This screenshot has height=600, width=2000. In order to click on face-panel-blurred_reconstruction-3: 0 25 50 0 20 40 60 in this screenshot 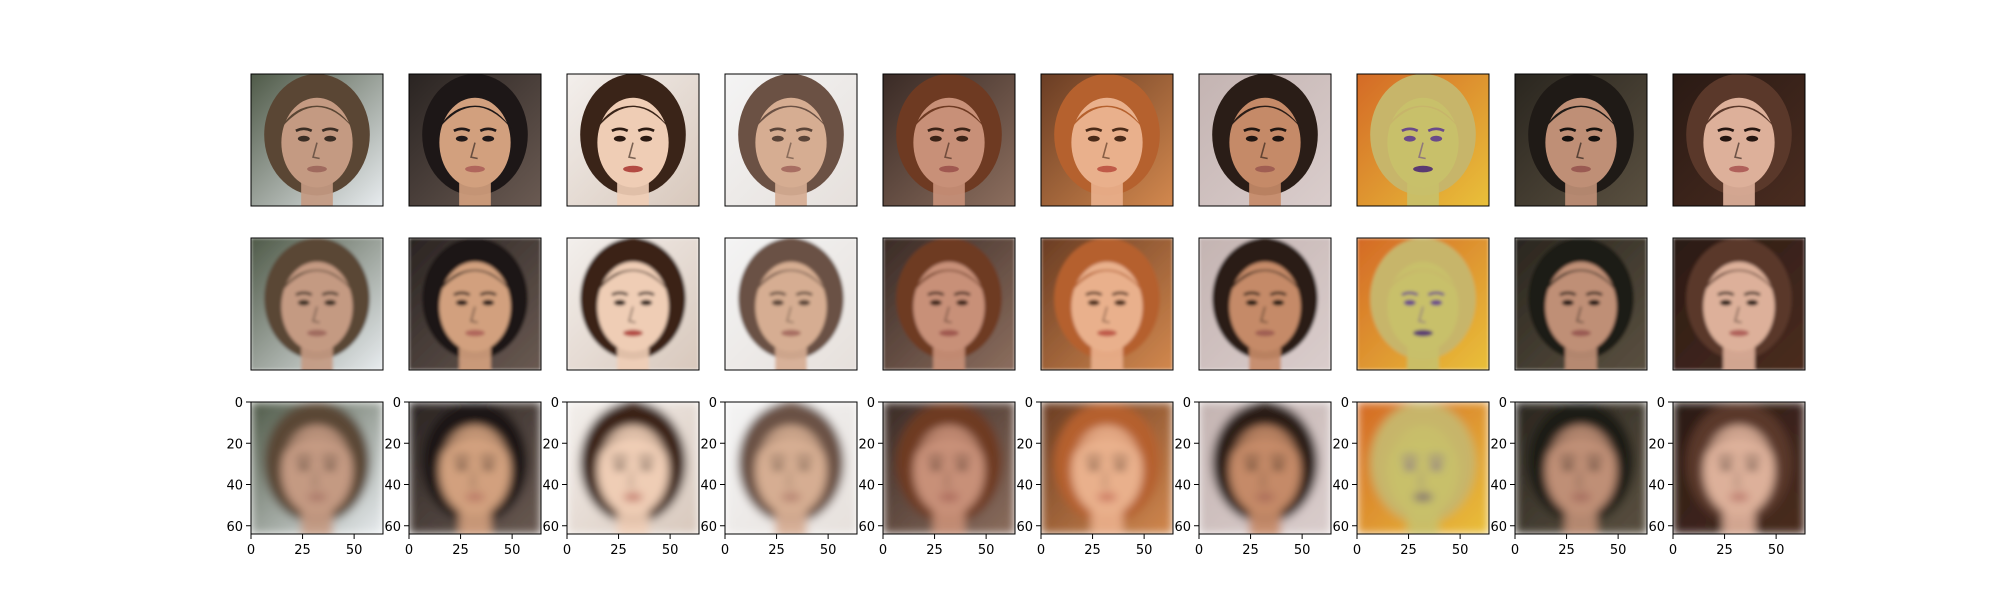, I will do `click(621, 477)`.